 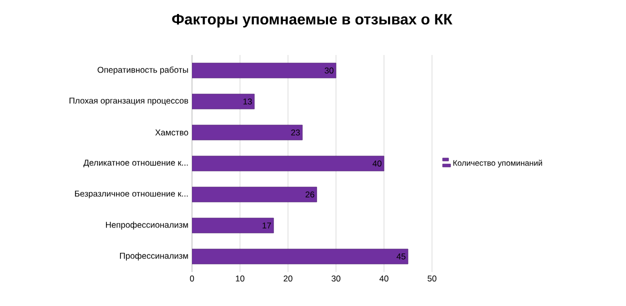 I want to click on x-tick-label: 50, so click(x=432, y=279).